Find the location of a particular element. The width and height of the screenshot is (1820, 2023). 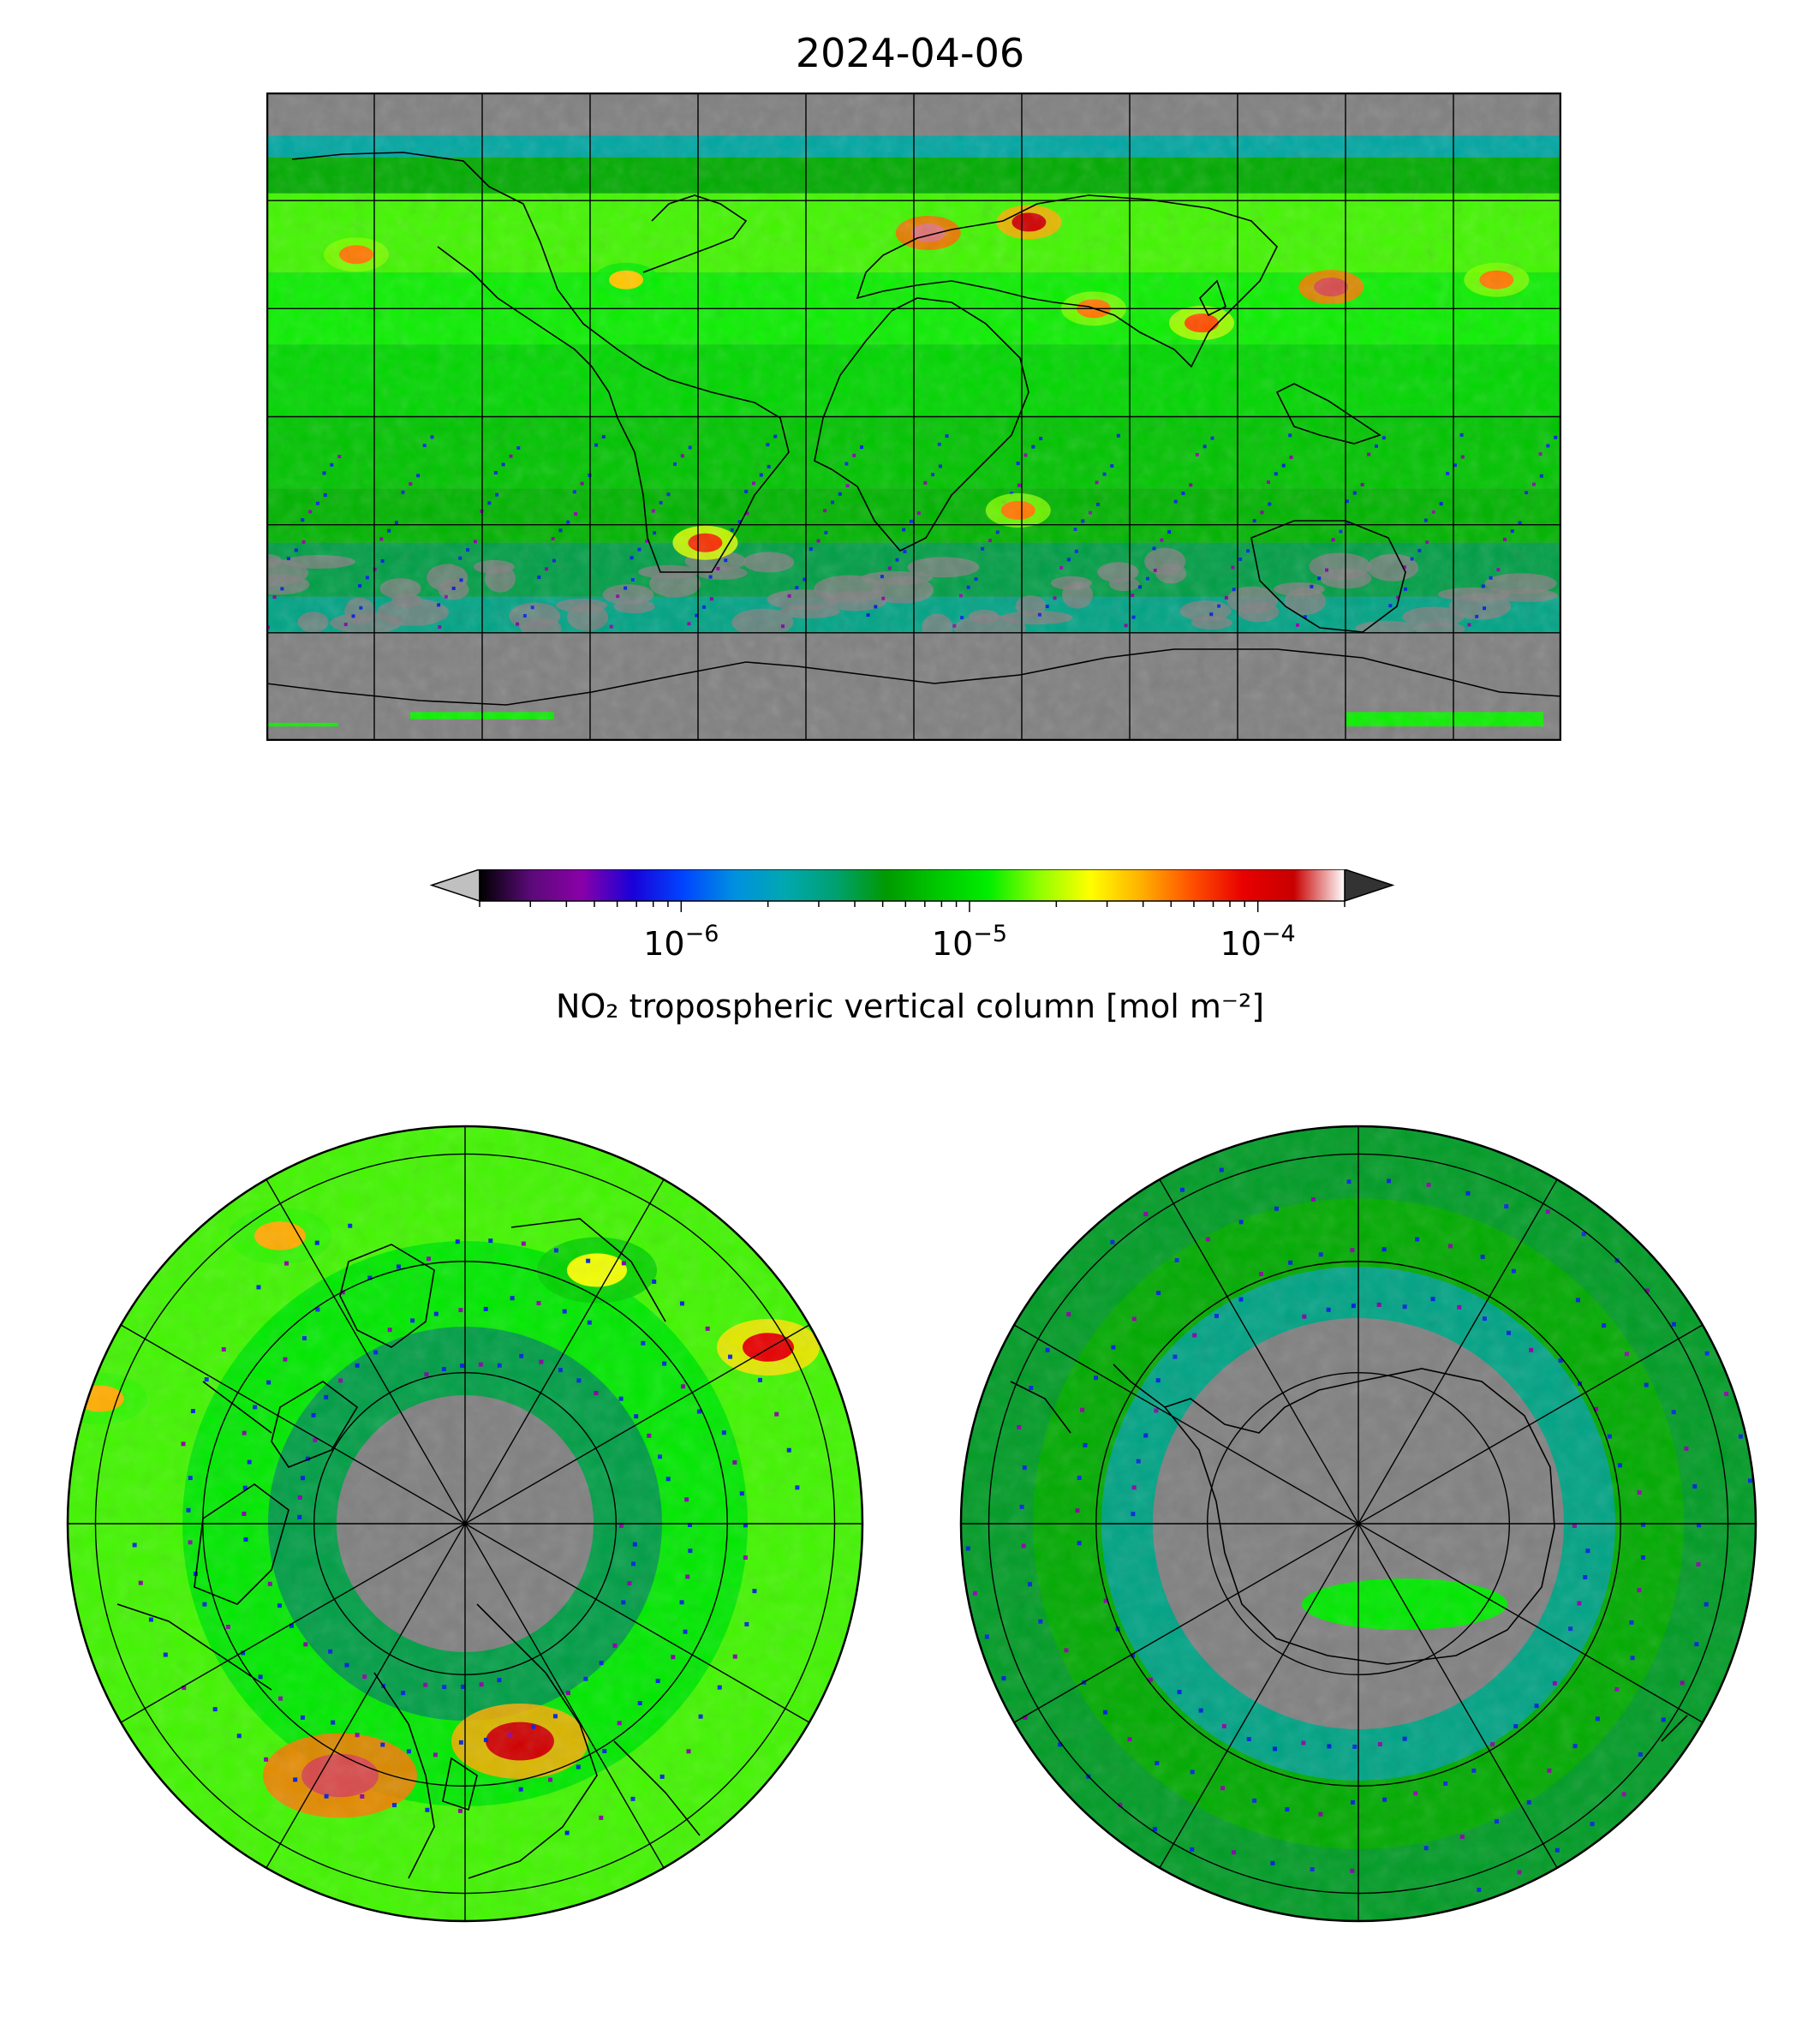

colorbar-tick-labels: 10⁻⁶ 10⁻⁵ 10⁻⁴ is located at coordinates (969, 942).